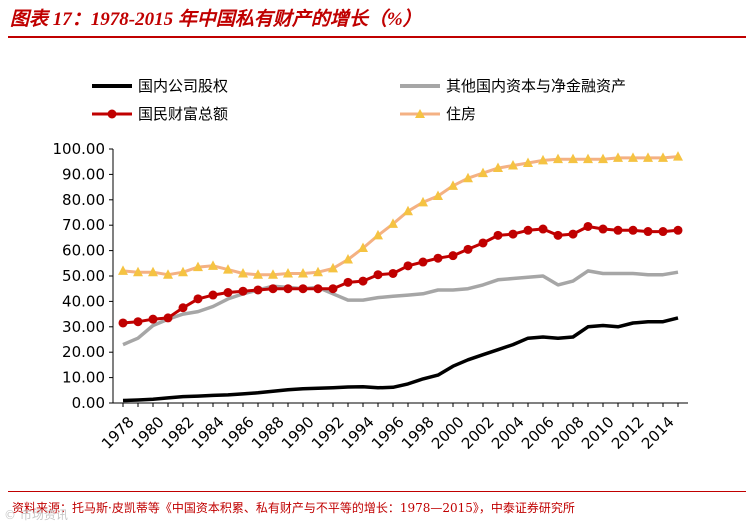 The width and height of the screenshot is (752, 526). Describe the element at coordinates (418, 433) in the screenshot. I see `x-tick-label: 1998` at that location.